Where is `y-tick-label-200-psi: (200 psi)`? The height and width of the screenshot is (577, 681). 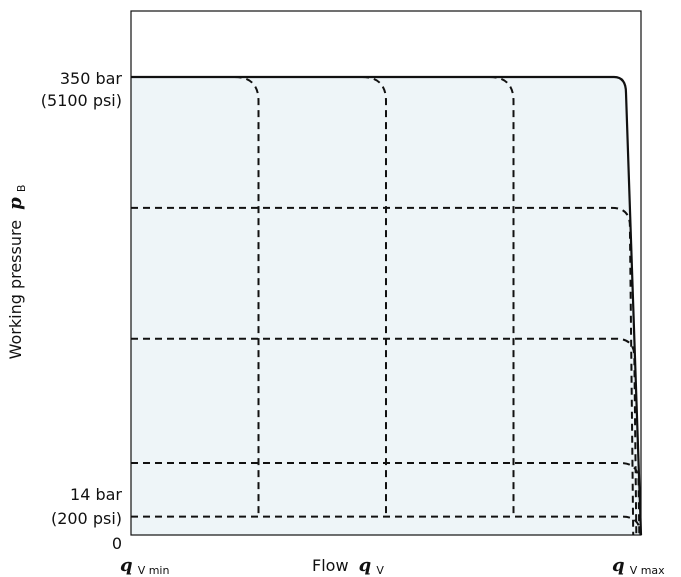
y-tick-label-200-psi: (200 psi) is located at coordinates (86, 518).